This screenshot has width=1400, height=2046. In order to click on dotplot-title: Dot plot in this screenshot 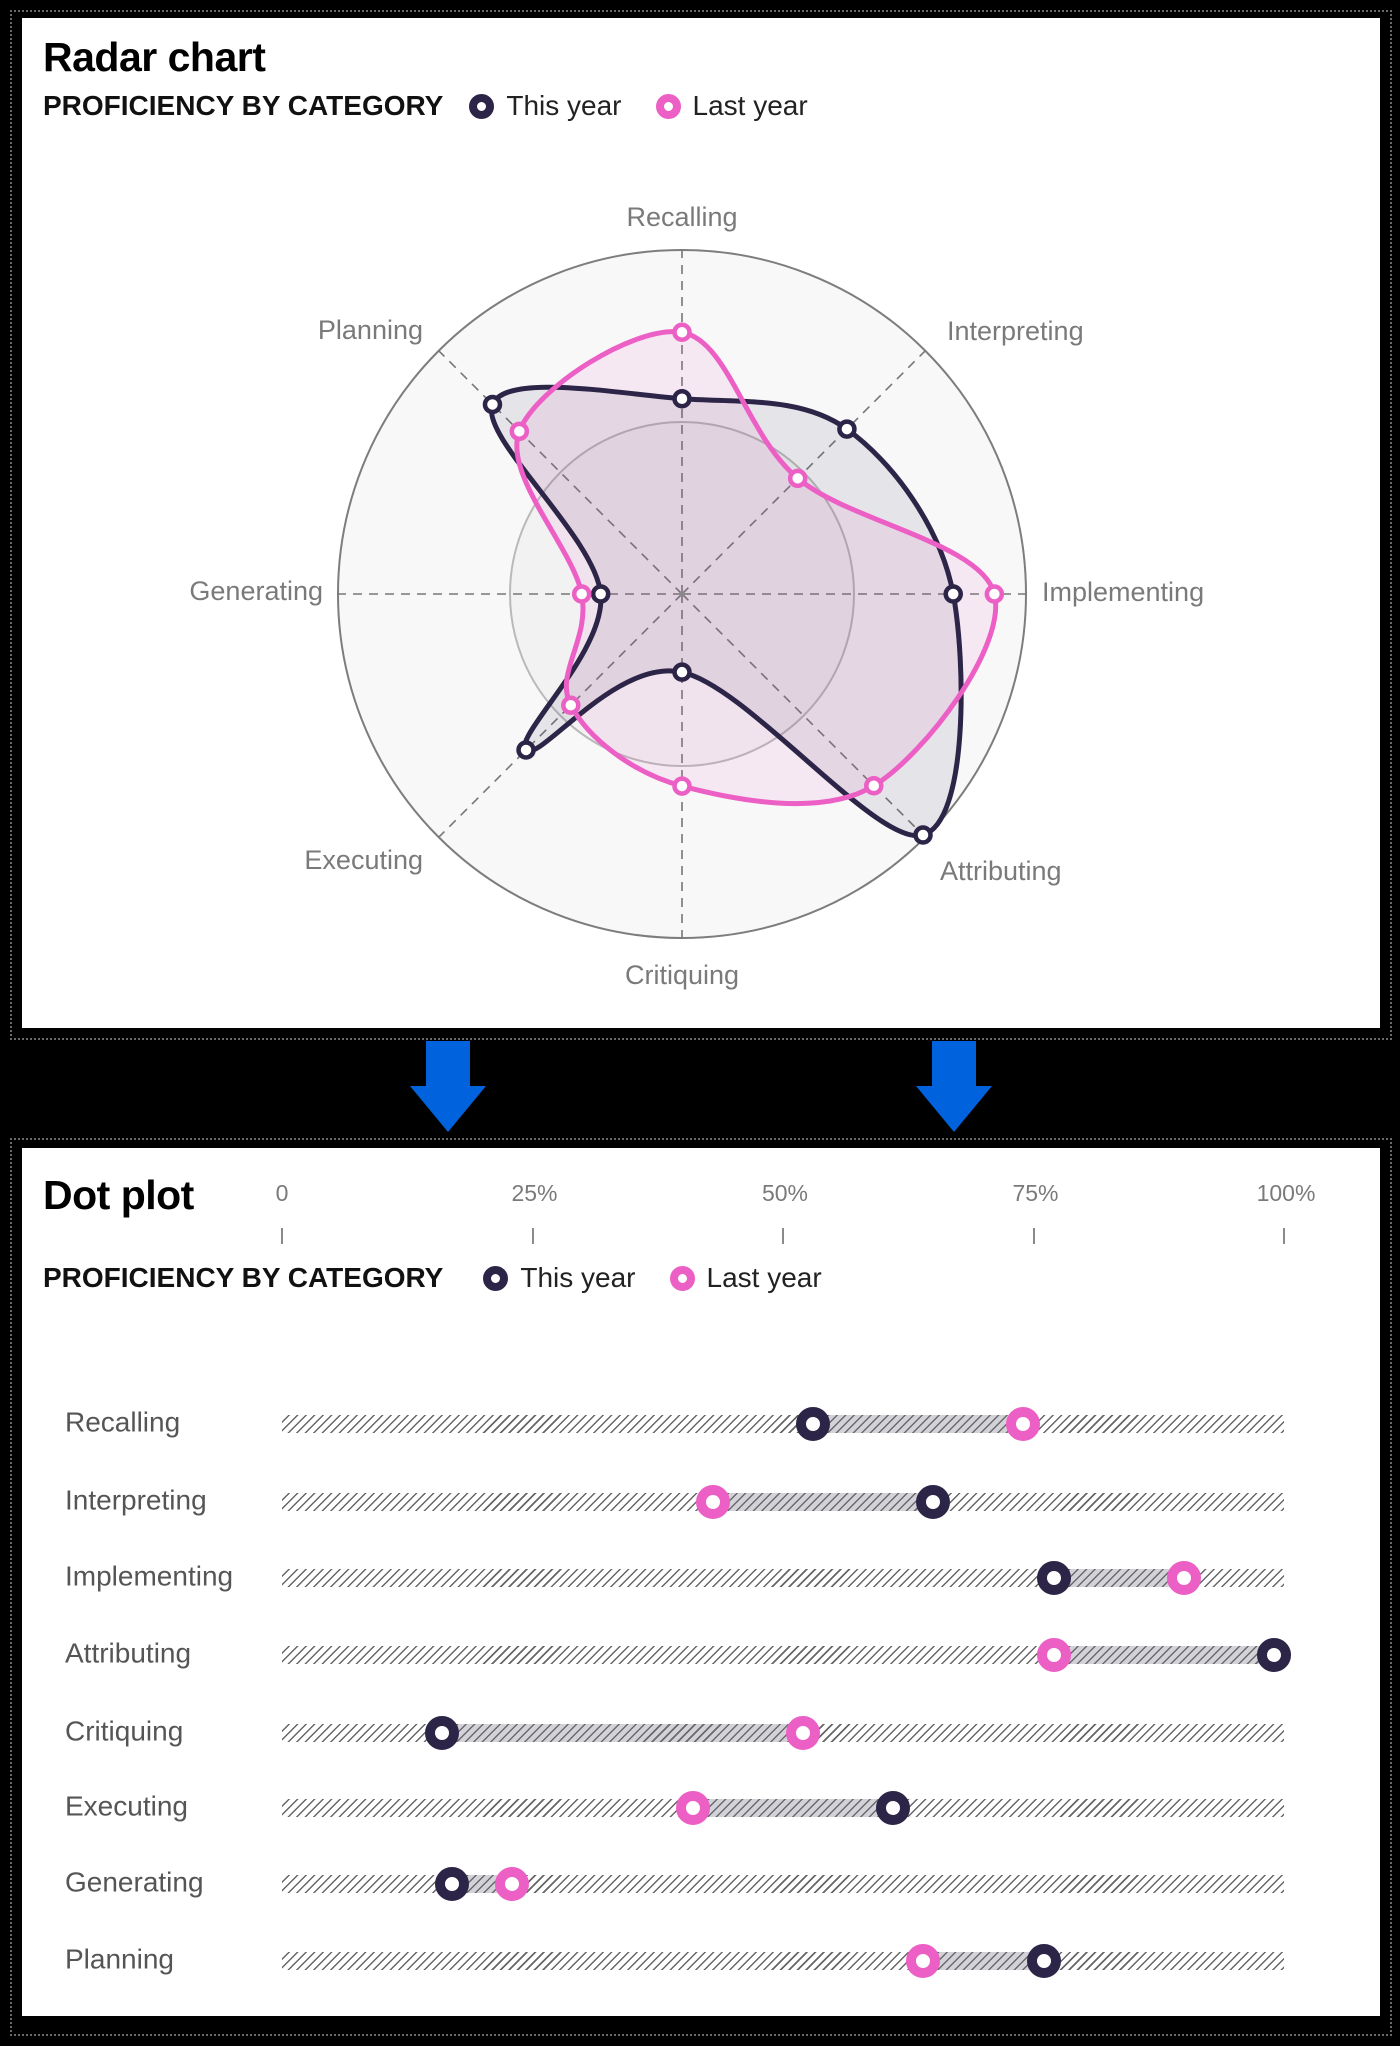, I will do `click(118, 1195)`.